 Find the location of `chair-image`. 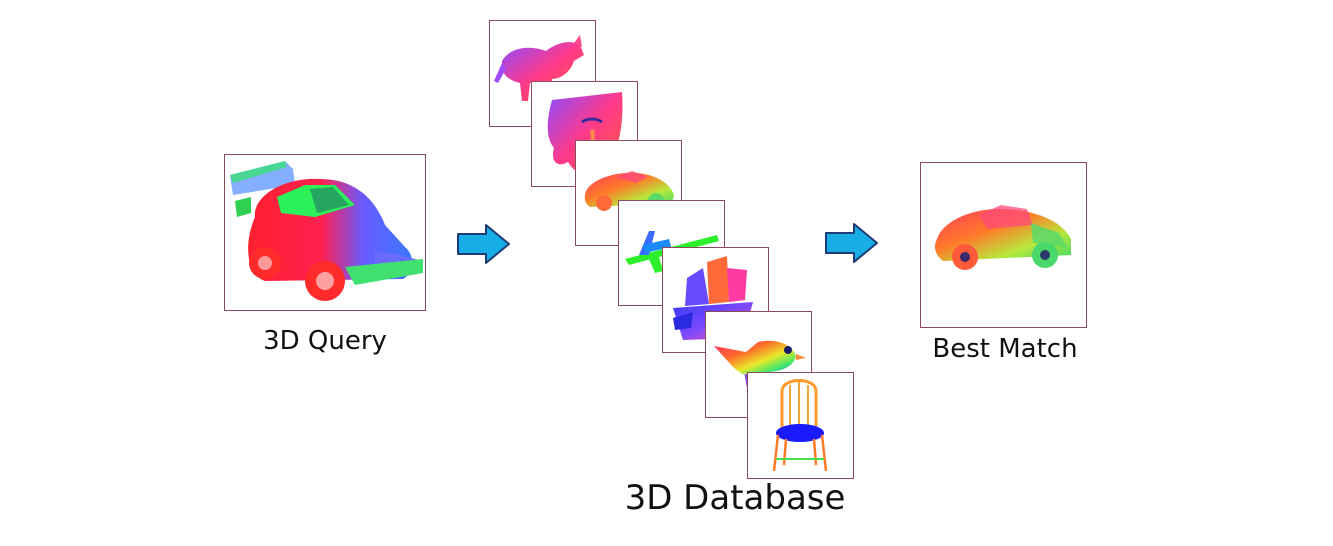

chair-image is located at coordinates (800, 425).